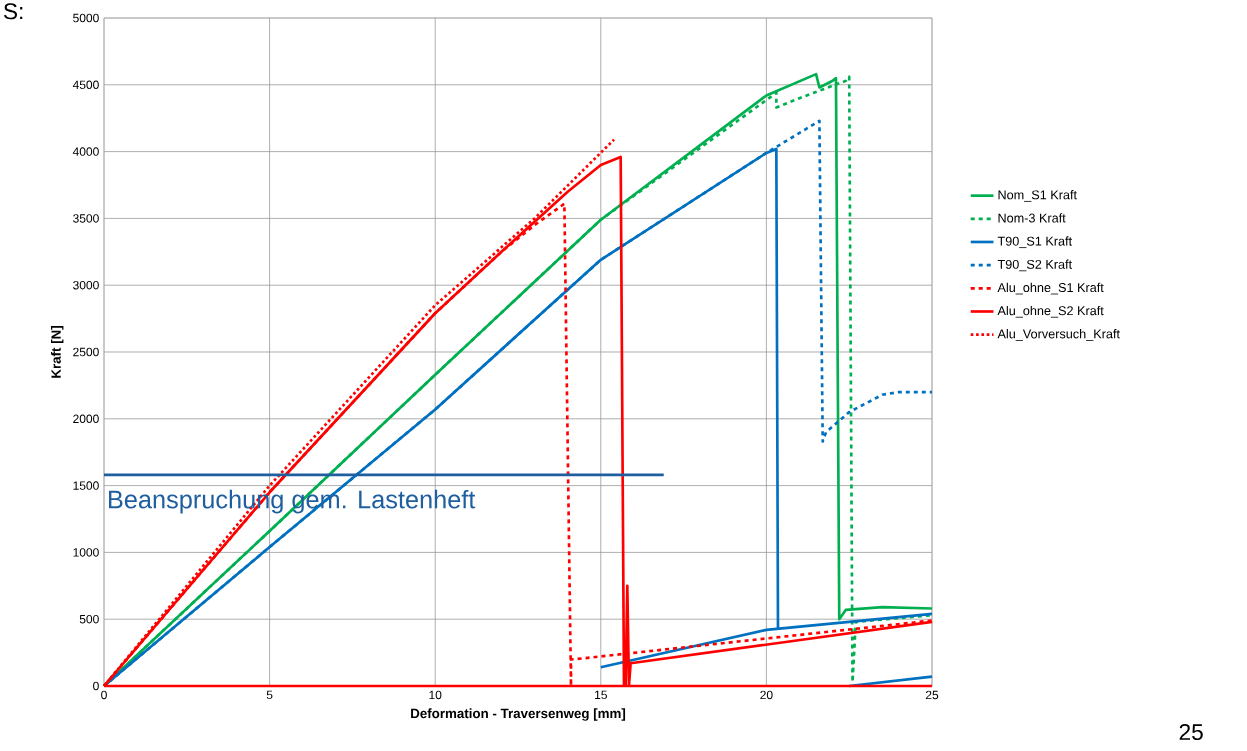  Describe the element at coordinates (269, 695) in the screenshot. I see `x-tick-label: 5` at that location.